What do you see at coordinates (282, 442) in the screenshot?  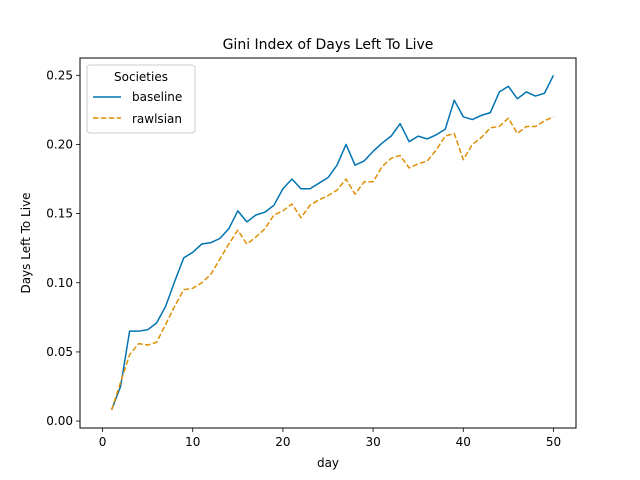 I see `x-tick-label: 20` at bounding box center [282, 442].